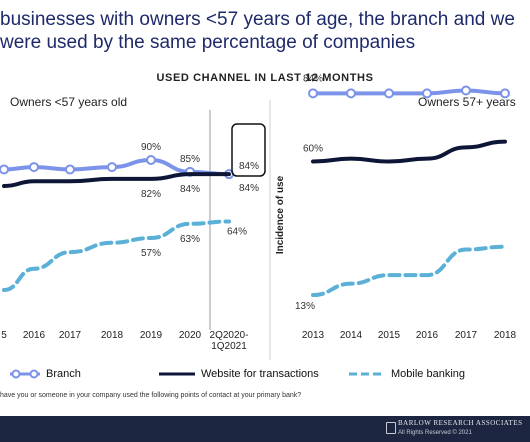  What do you see at coordinates (305, 306) in the screenshot?
I see `data-label: 13%` at bounding box center [305, 306].